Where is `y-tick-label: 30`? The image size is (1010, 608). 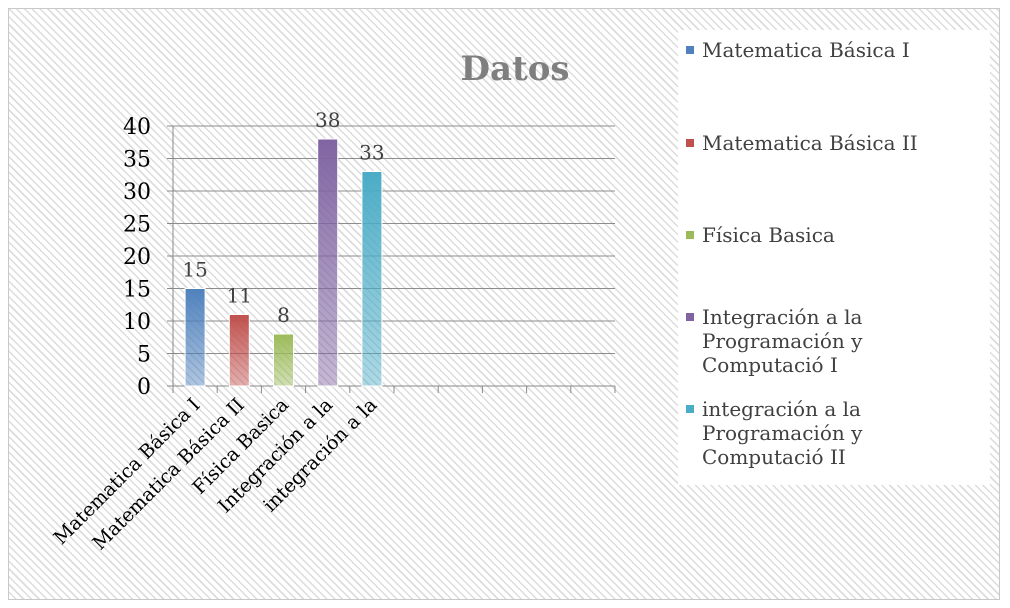 y-tick-label: 30 is located at coordinates (137, 192).